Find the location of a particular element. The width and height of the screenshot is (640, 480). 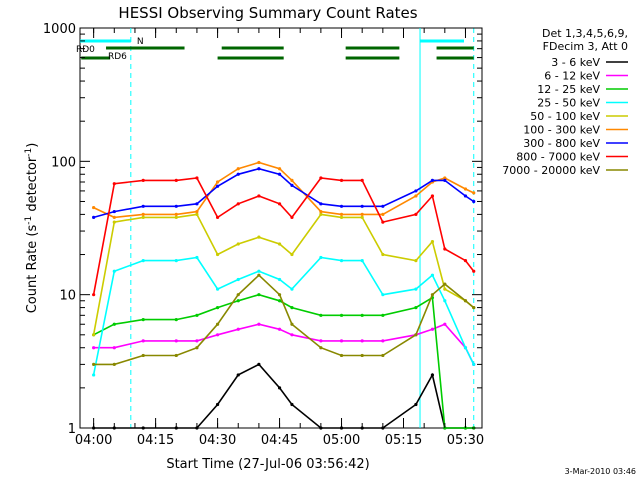

x-tick-label: 04:45 is located at coordinates (279, 440).